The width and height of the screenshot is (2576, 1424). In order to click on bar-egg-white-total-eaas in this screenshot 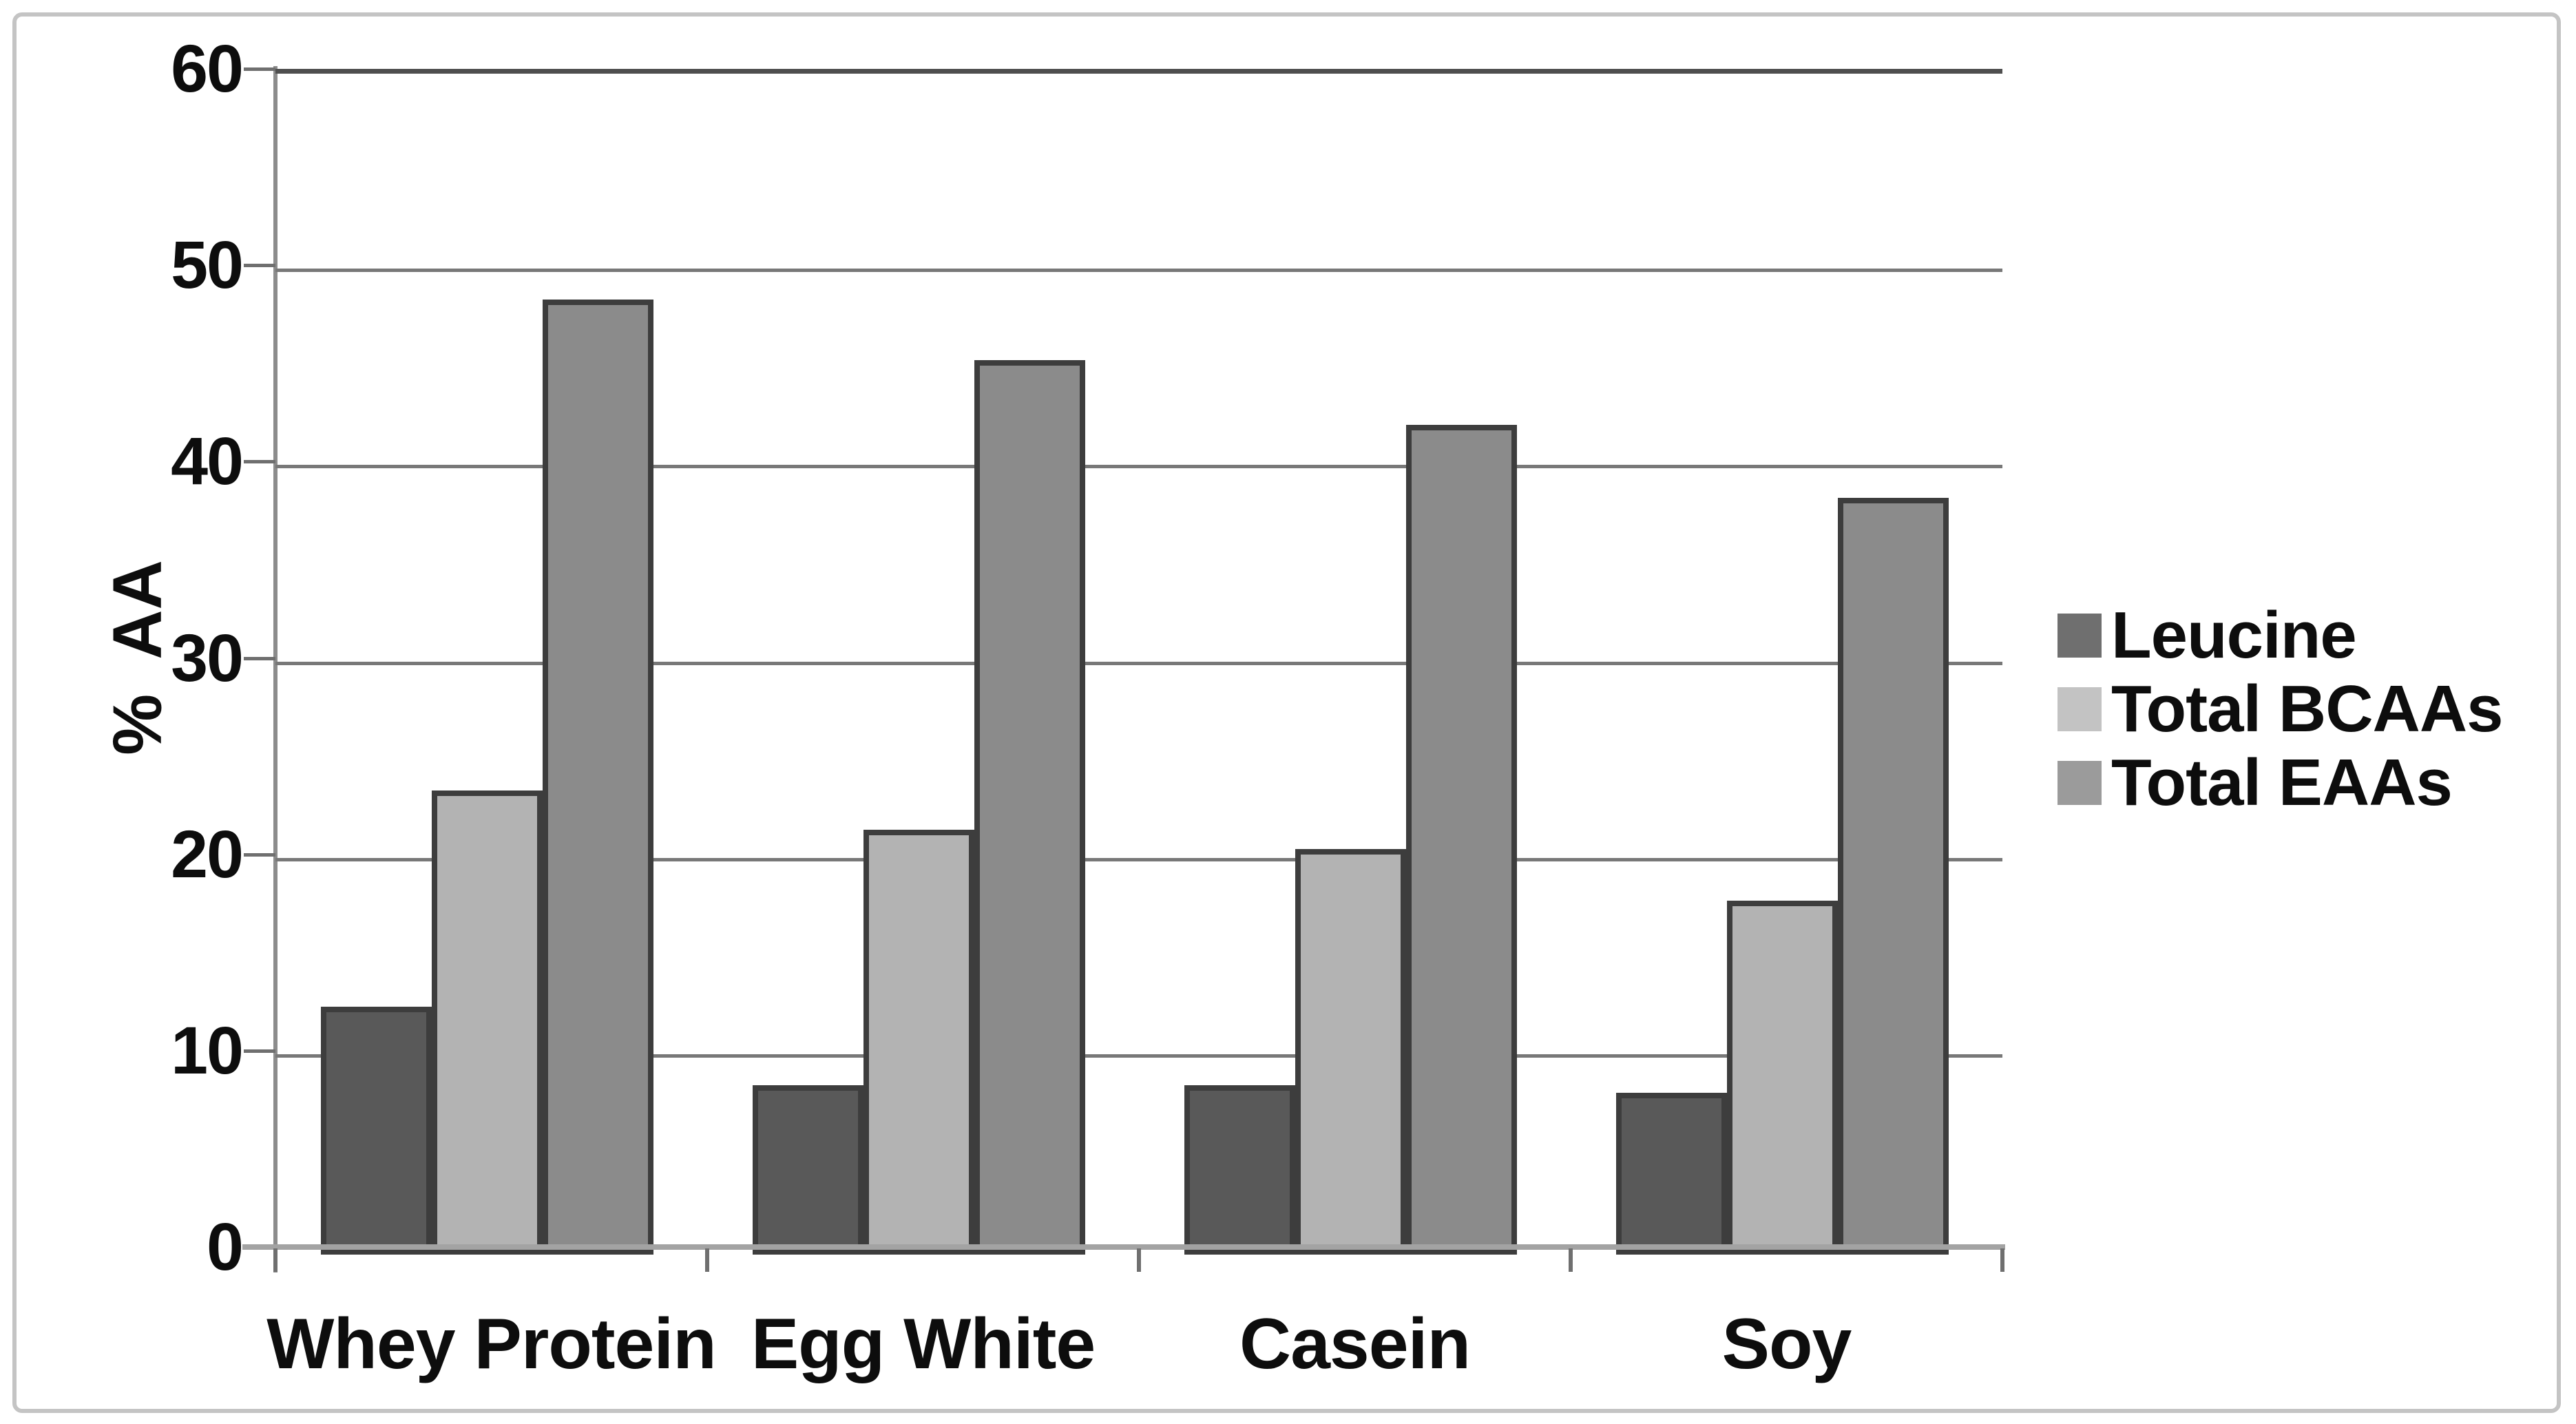, I will do `click(1029, 807)`.